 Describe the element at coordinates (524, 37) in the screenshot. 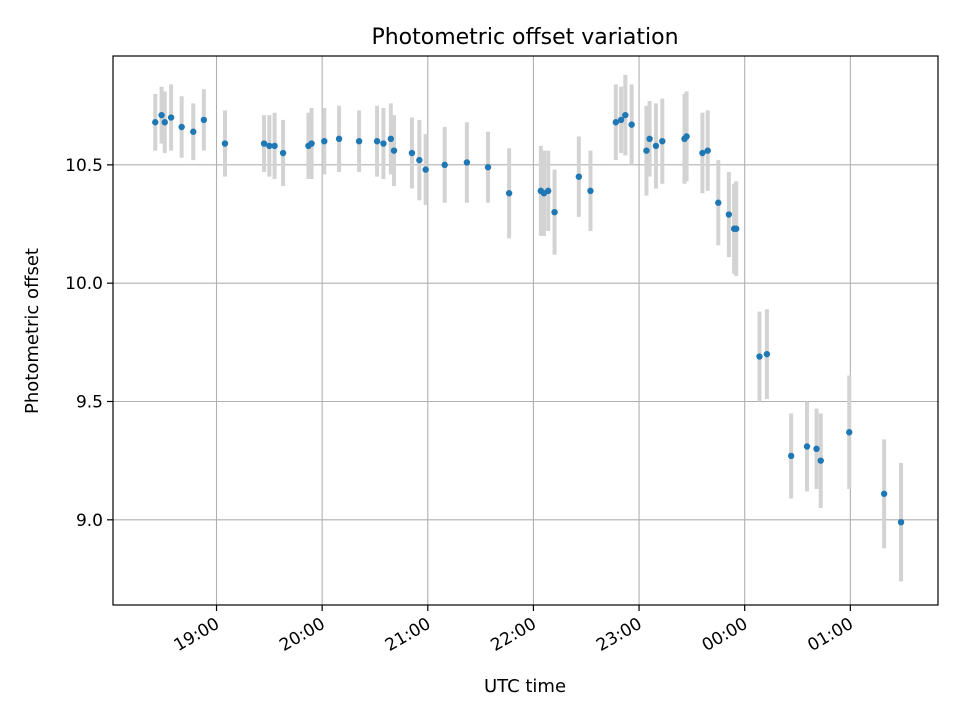

I see `chart-title: Photometric offset variation` at that location.